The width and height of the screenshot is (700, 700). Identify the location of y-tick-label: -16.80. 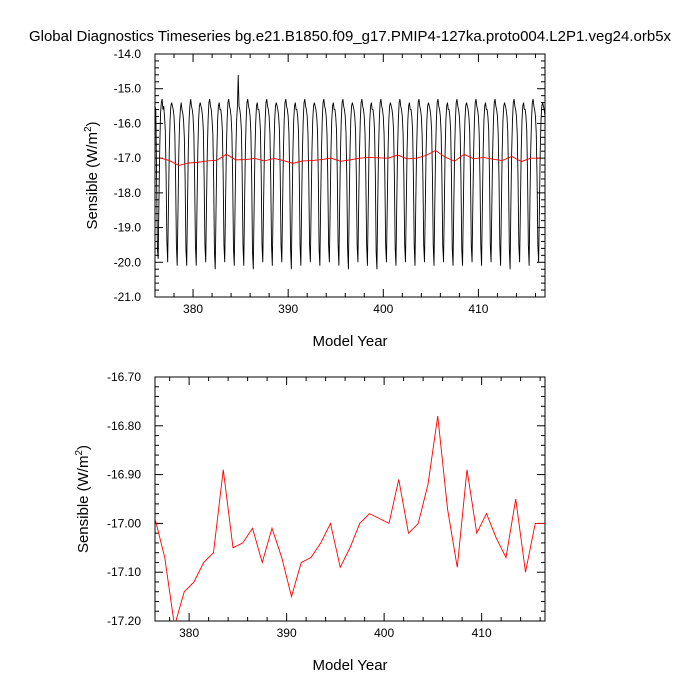
(124, 426).